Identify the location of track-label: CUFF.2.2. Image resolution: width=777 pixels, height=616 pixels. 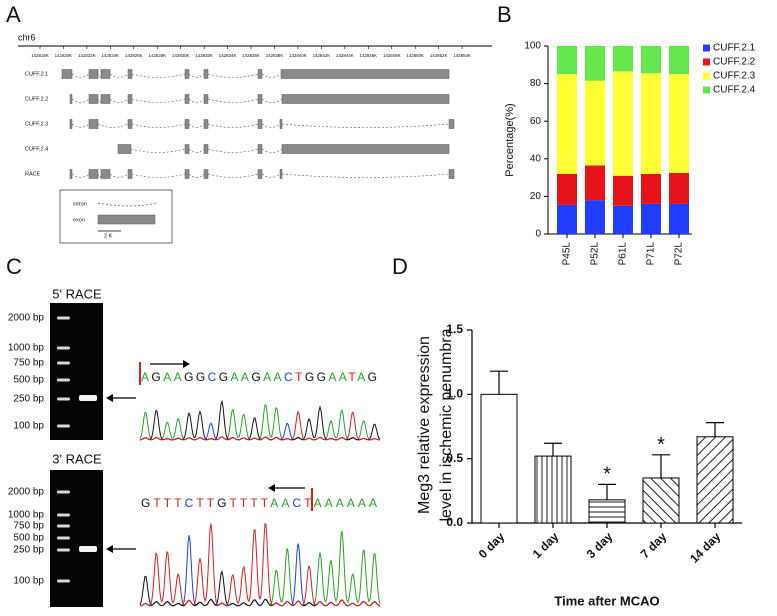
(36, 99).